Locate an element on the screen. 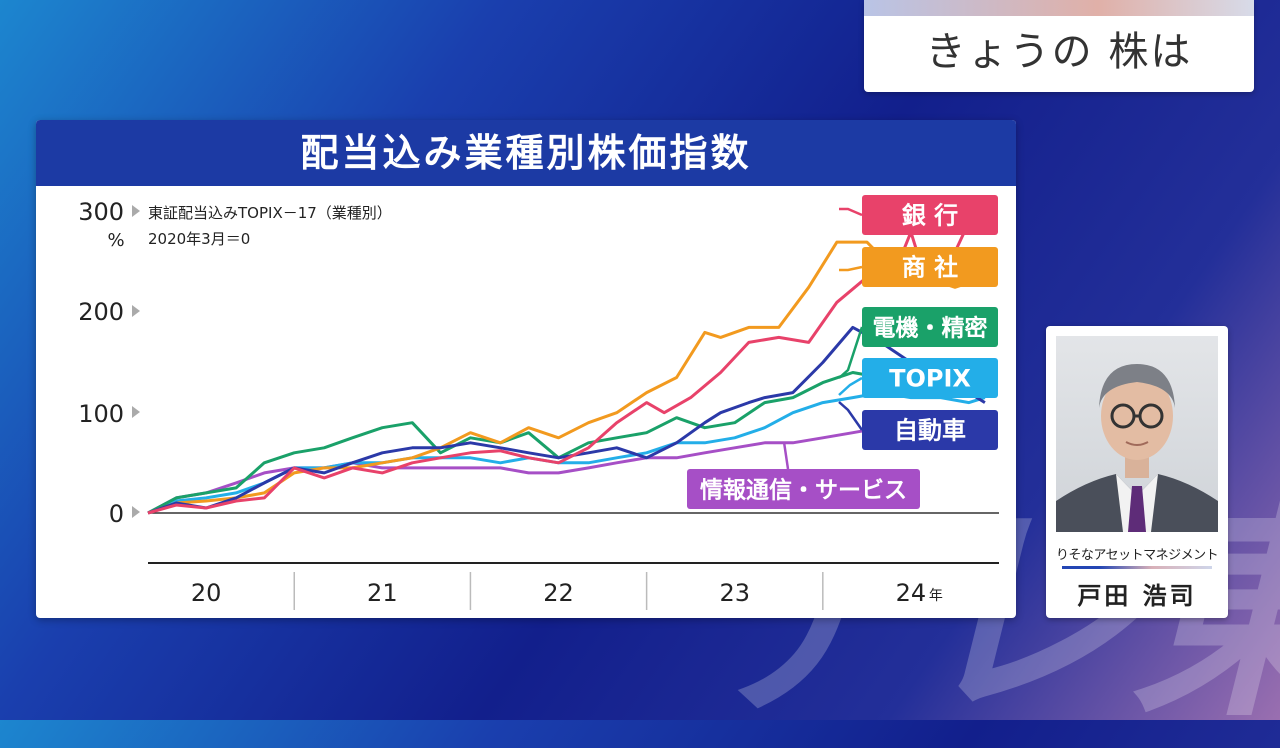 This screenshot has width=1280, height=748. y-axis: 0 100 200 300 % is located at coordinates (109, 363).